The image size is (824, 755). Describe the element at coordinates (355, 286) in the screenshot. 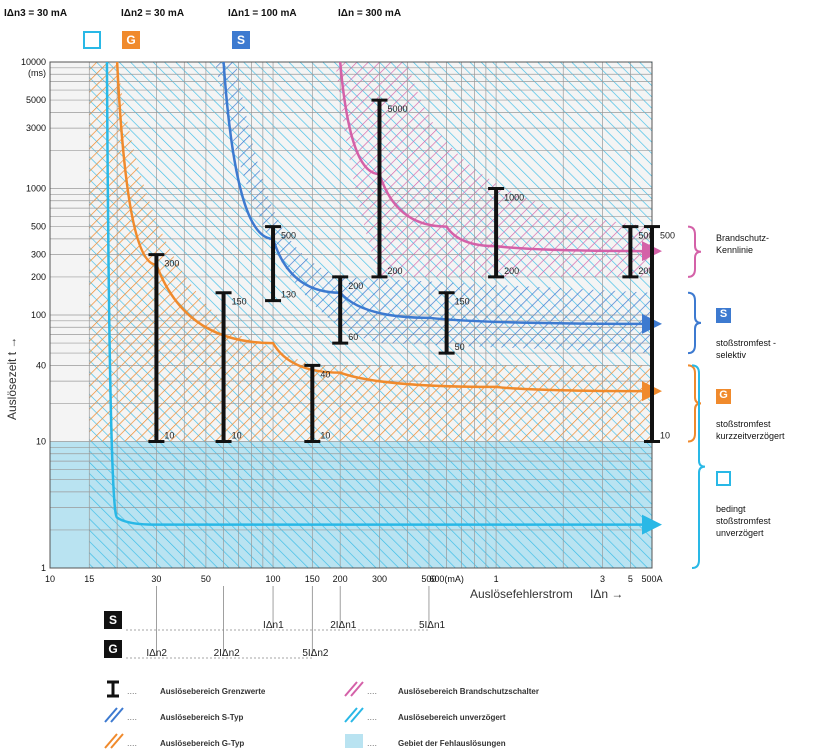

I see `limit-bar-high-label: 200` at that location.